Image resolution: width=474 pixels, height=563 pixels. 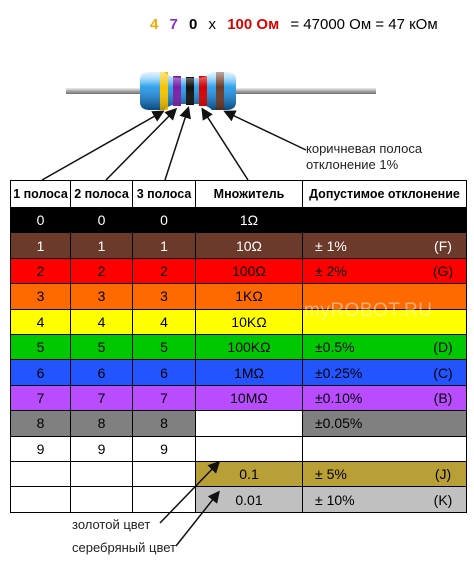 I want to click on arrow-multiplier, so click(x=225, y=143).